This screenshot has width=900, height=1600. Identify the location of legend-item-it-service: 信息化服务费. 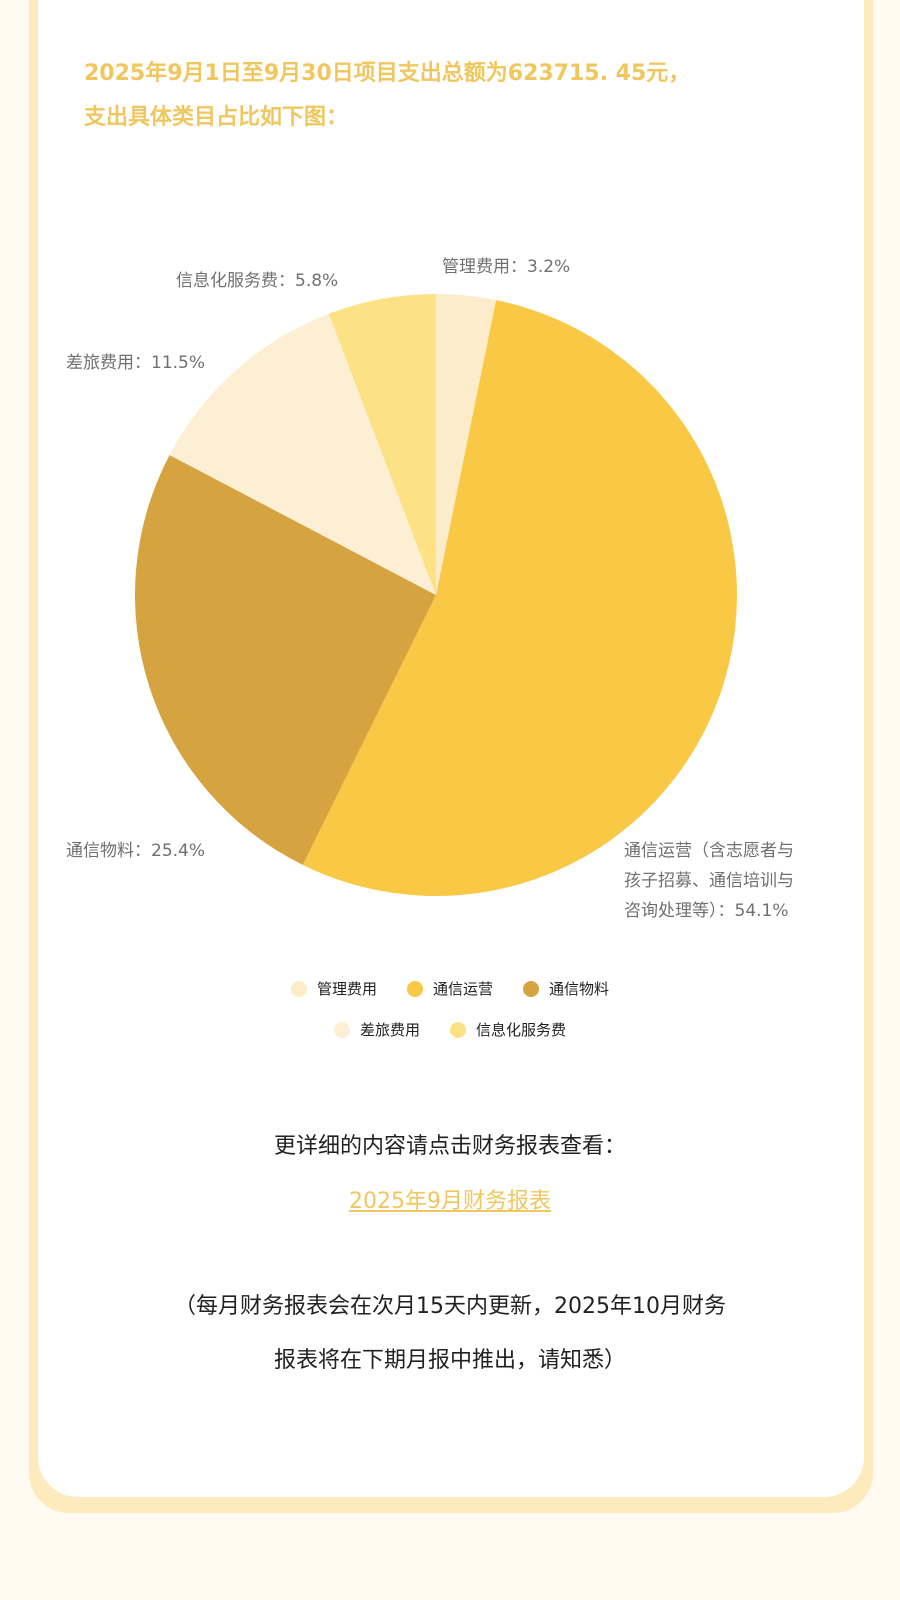
(508, 1029).